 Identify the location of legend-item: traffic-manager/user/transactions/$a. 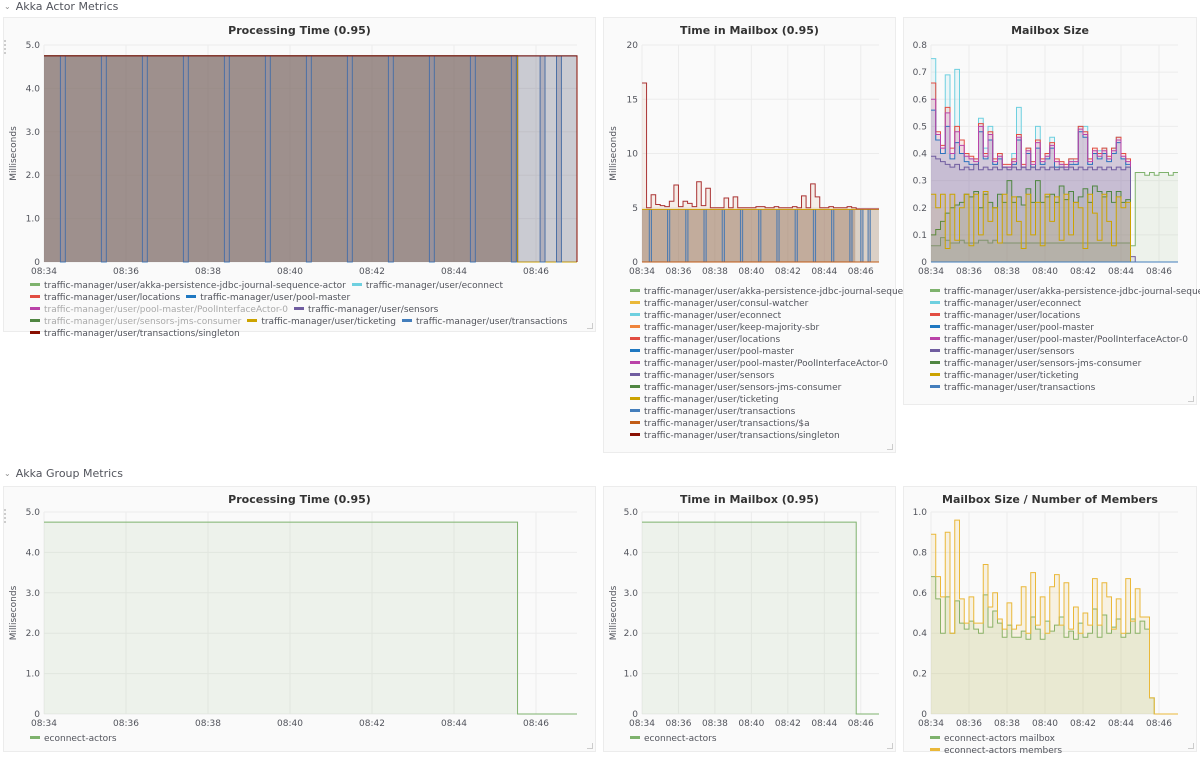
(759, 424).